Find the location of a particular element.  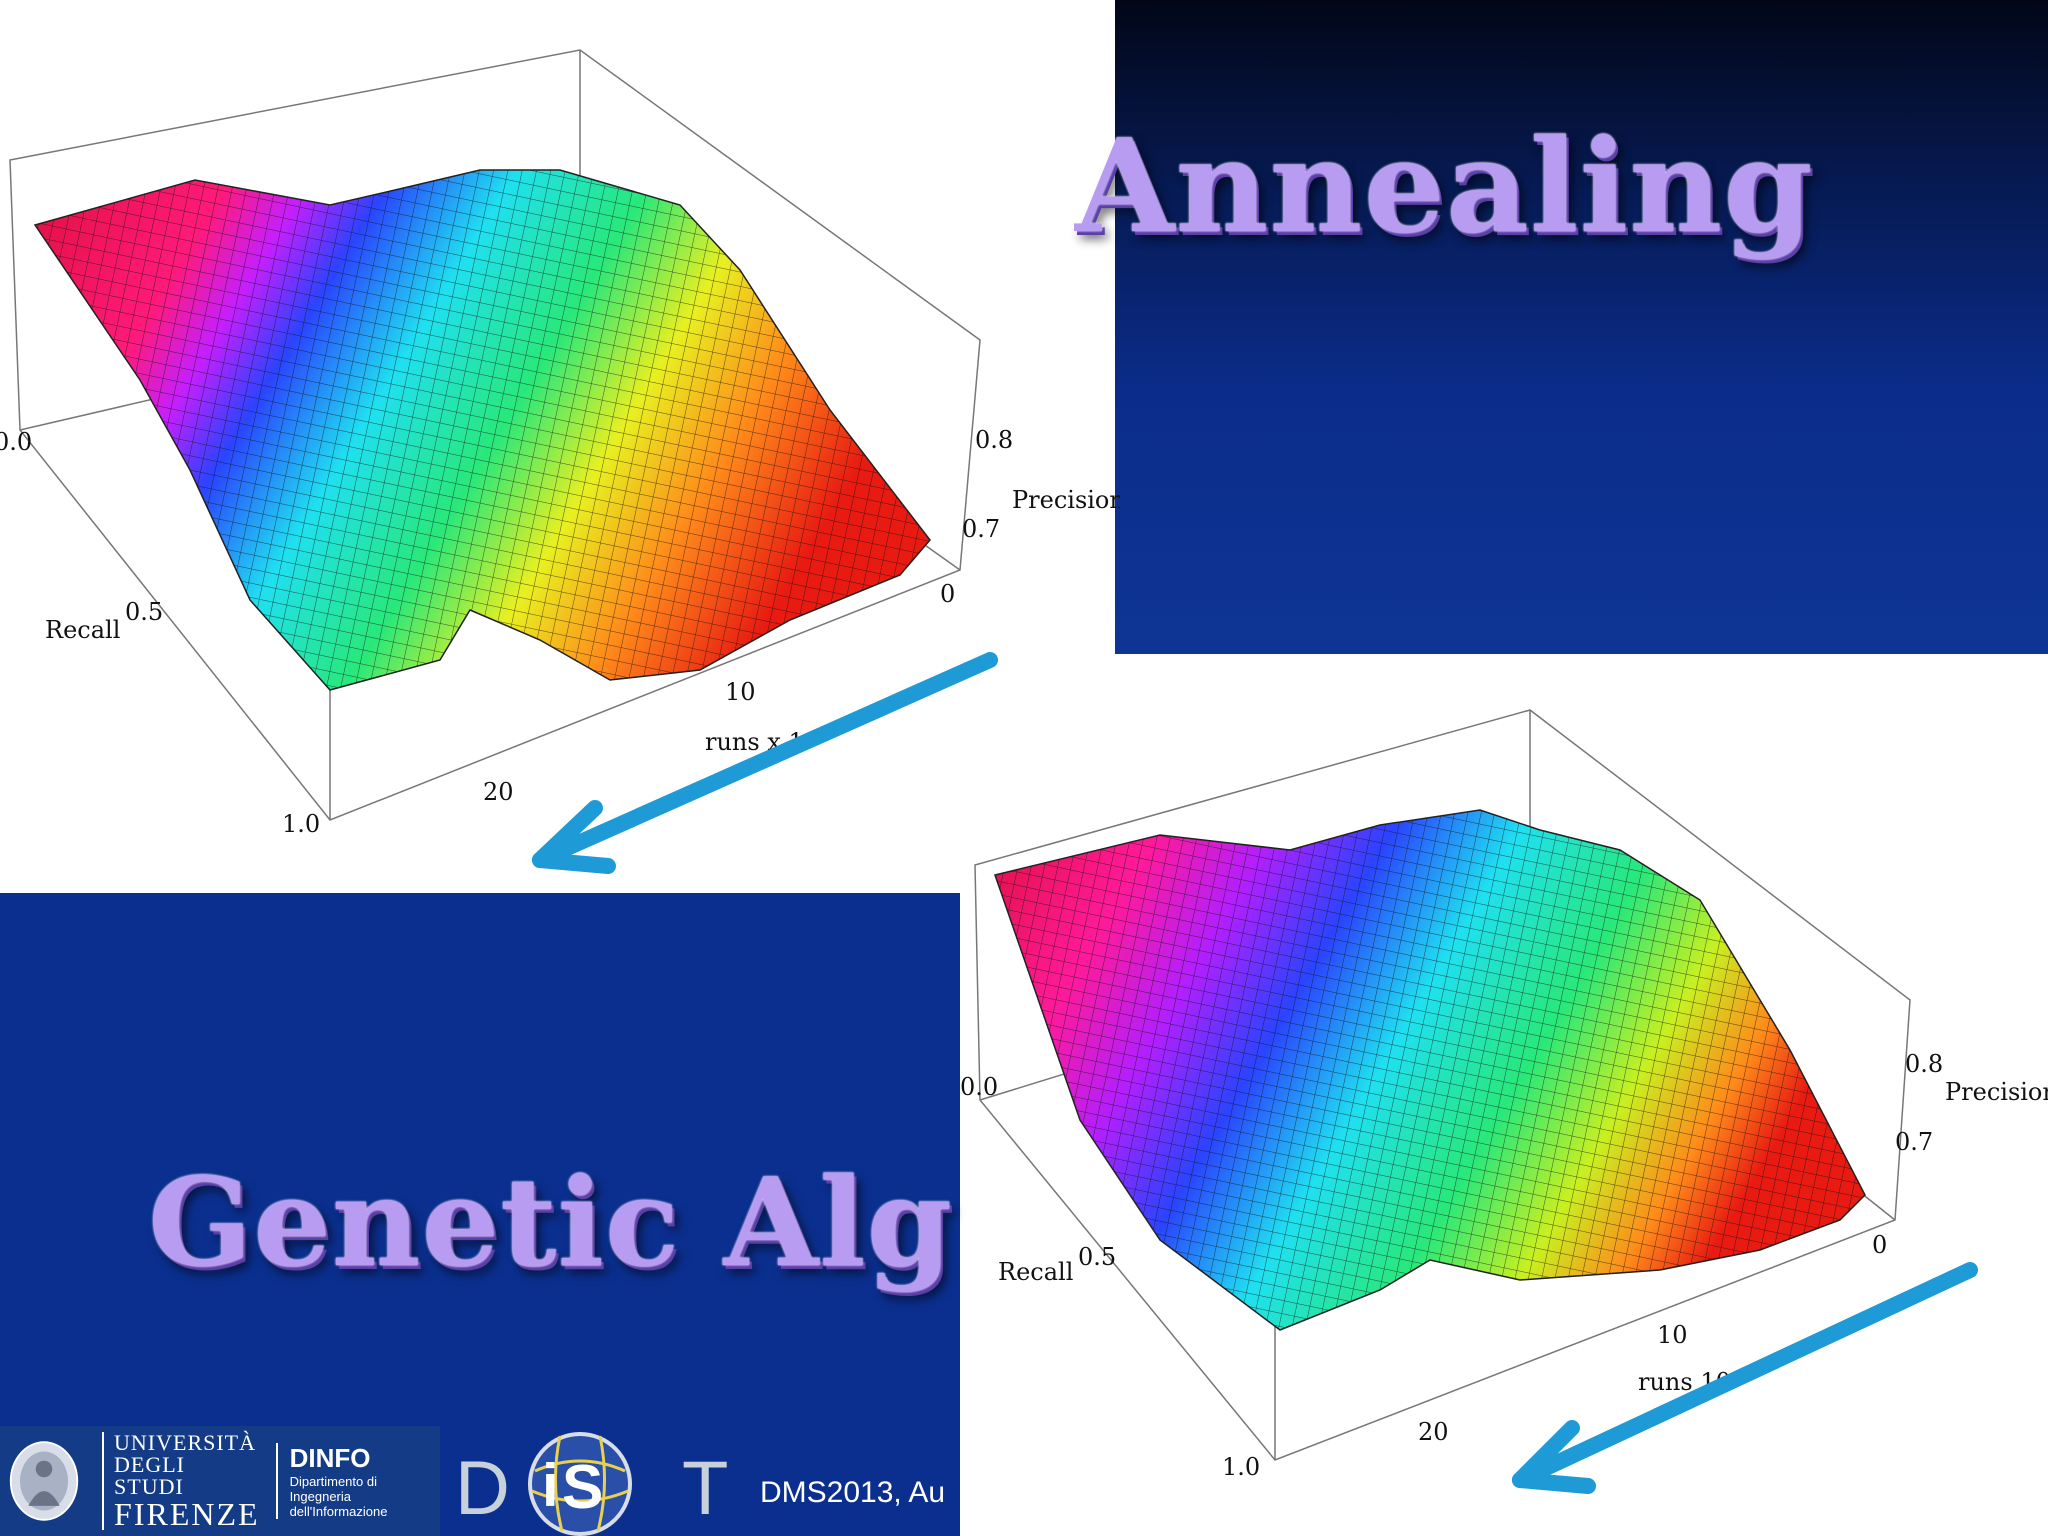

disit-letter-t: T is located at coordinates (705, 1488).